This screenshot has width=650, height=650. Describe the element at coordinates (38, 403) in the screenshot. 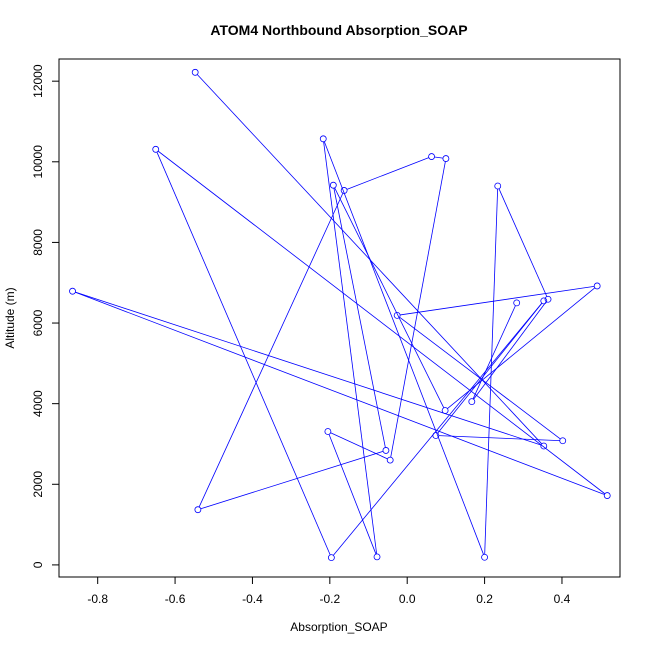

I see `y-tick-label: 4000` at that location.